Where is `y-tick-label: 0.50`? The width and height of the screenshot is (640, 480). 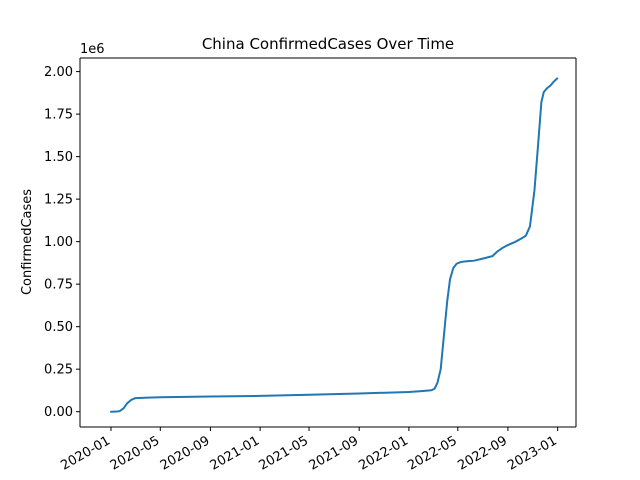
y-tick-label: 0.50 is located at coordinates (58, 327).